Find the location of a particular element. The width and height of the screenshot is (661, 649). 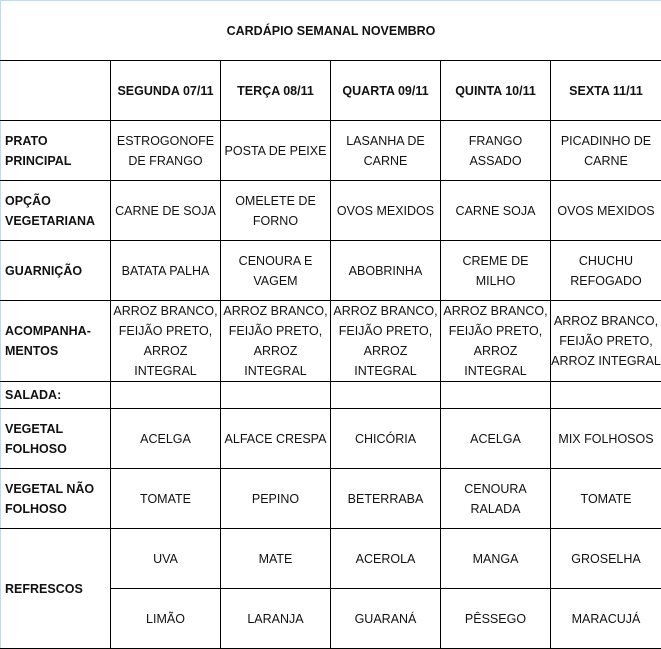

menu-cell: PICADINHO DE CARNE is located at coordinates (606, 151).